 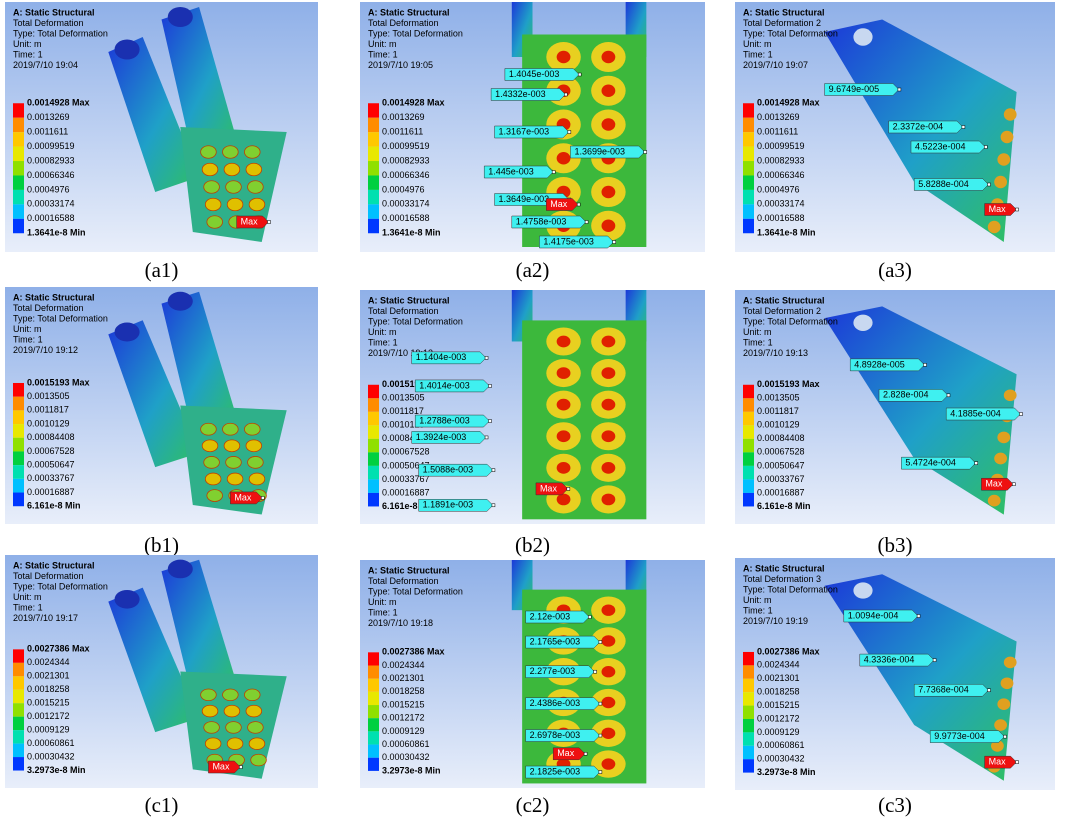 I want to click on probe-label: 1.3649e-003, so click(x=524, y=199).